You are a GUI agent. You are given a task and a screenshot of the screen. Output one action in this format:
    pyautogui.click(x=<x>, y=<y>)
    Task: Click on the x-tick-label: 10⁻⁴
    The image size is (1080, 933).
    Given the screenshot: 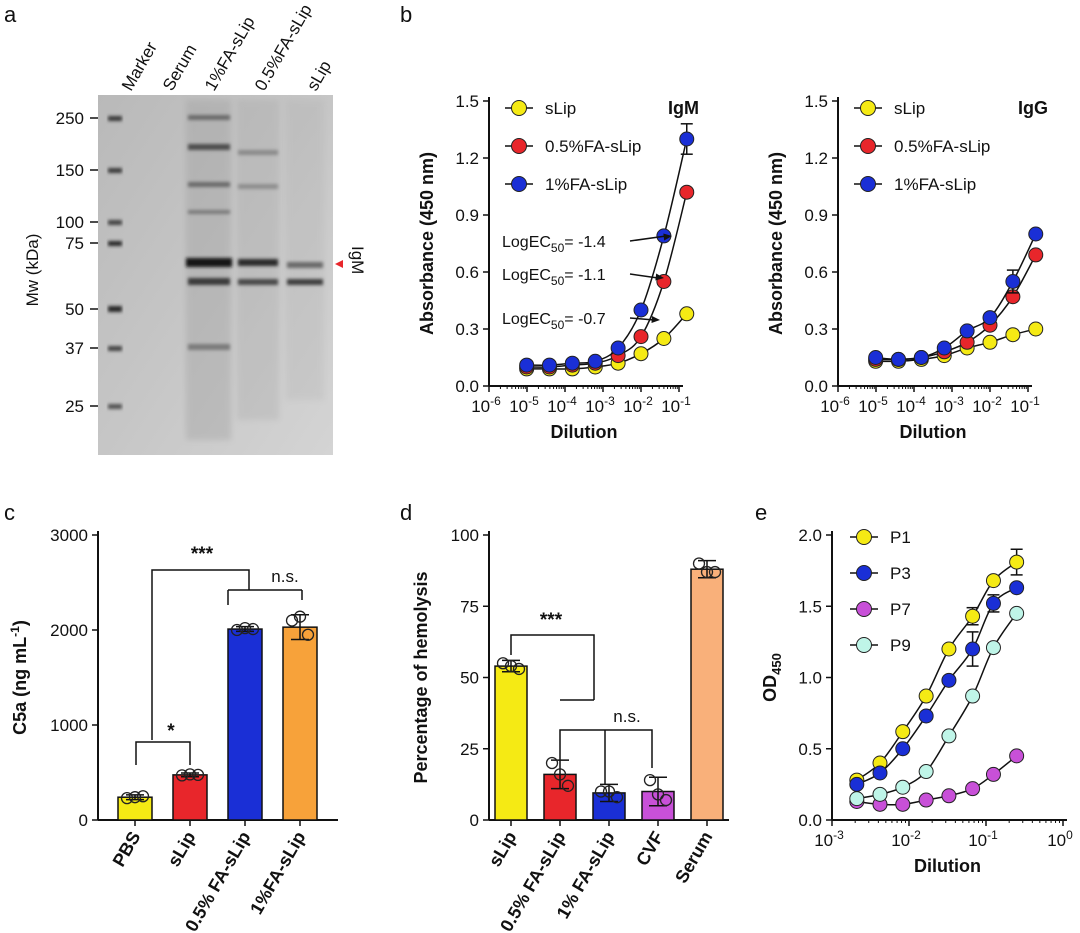 What is the action you would take?
    pyautogui.click(x=562, y=405)
    